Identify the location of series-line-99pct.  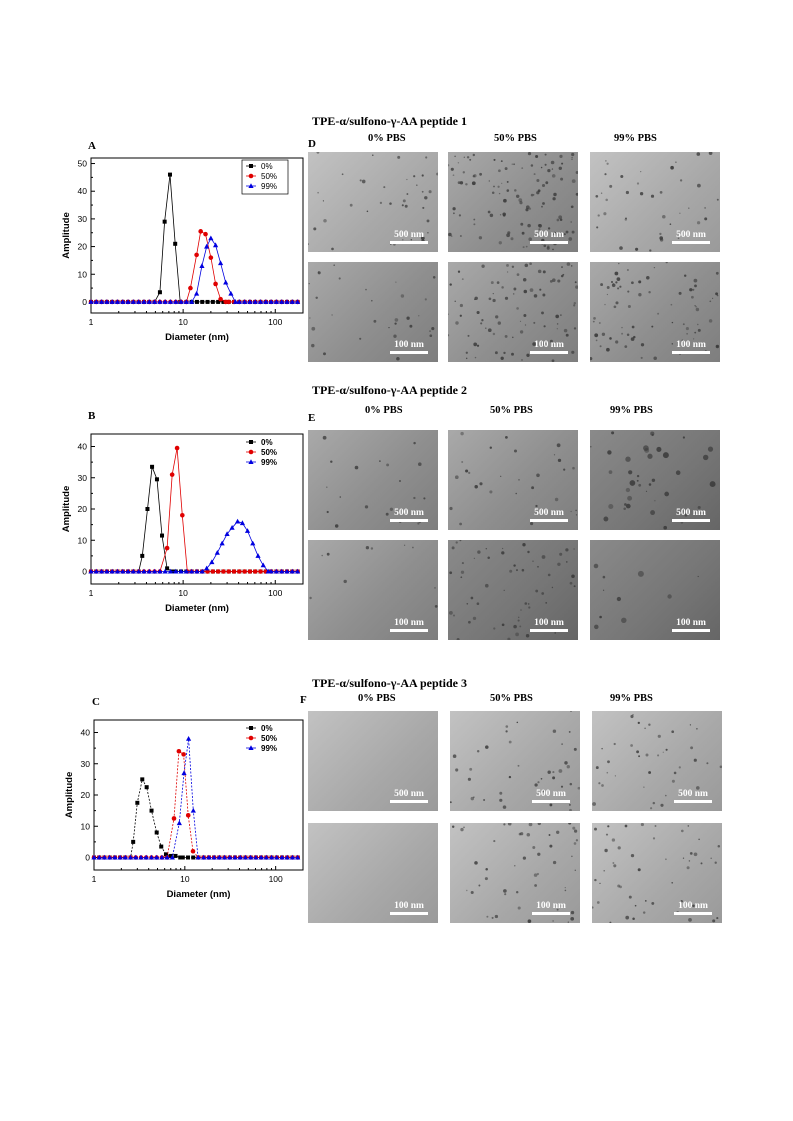
(194, 546).